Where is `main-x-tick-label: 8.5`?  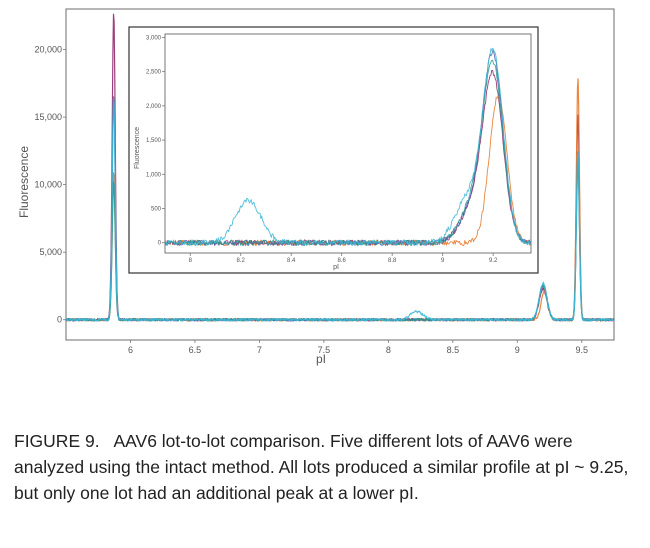
main-x-tick-label: 8.5 is located at coordinates (453, 350).